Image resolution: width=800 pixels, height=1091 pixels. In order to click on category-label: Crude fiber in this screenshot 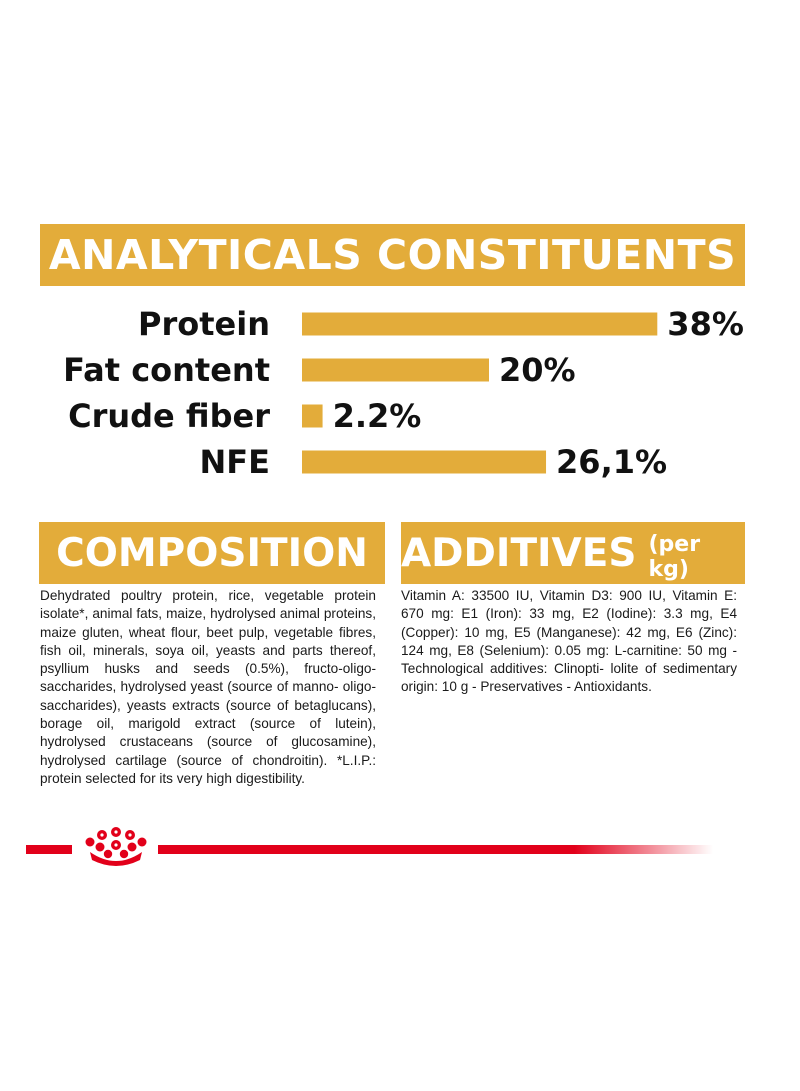, I will do `click(169, 416)`.